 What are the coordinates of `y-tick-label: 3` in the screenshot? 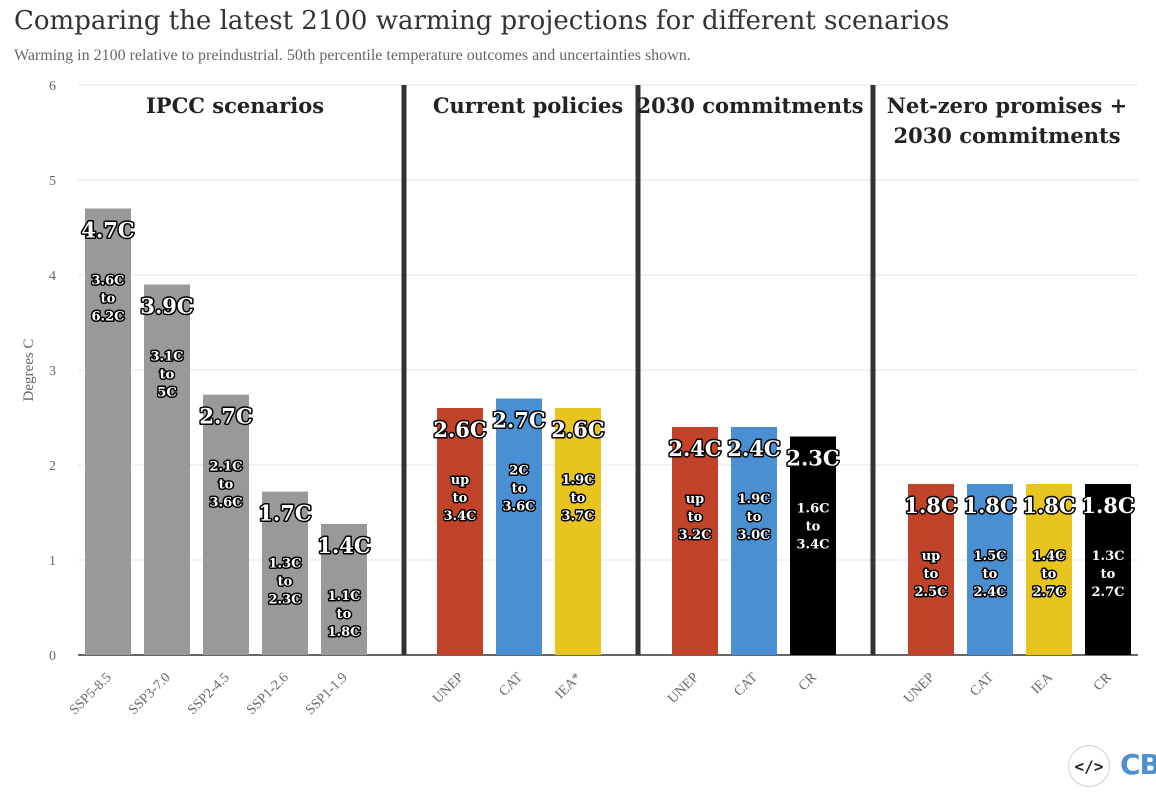 It's located at (52, 371).